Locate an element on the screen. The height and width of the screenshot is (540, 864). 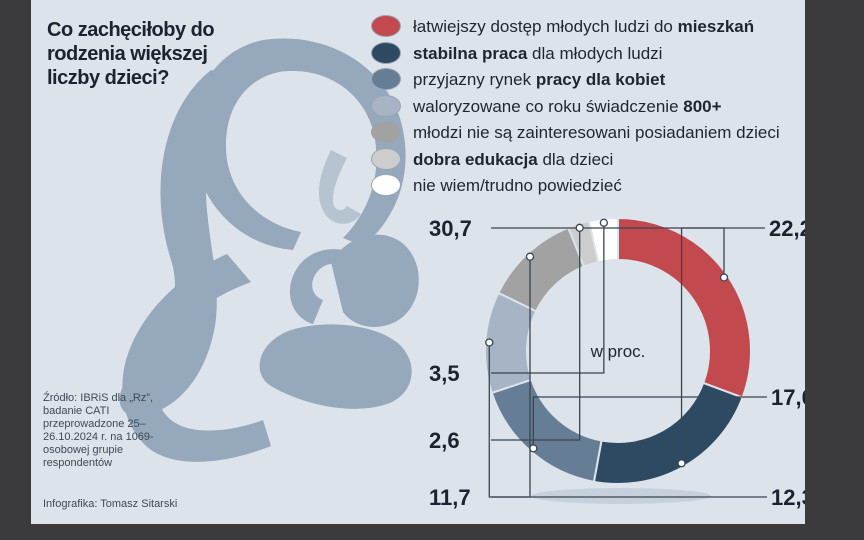
value-label: 30,7 is located at coordinates (450, 228).